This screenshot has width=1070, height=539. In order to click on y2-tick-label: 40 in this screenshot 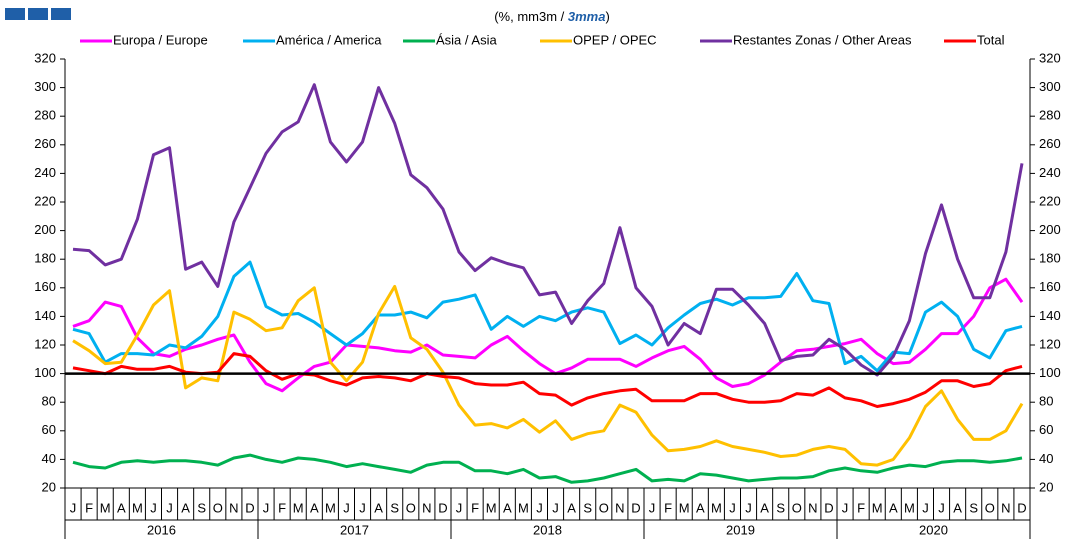, I will do `click(1046, 458)`.